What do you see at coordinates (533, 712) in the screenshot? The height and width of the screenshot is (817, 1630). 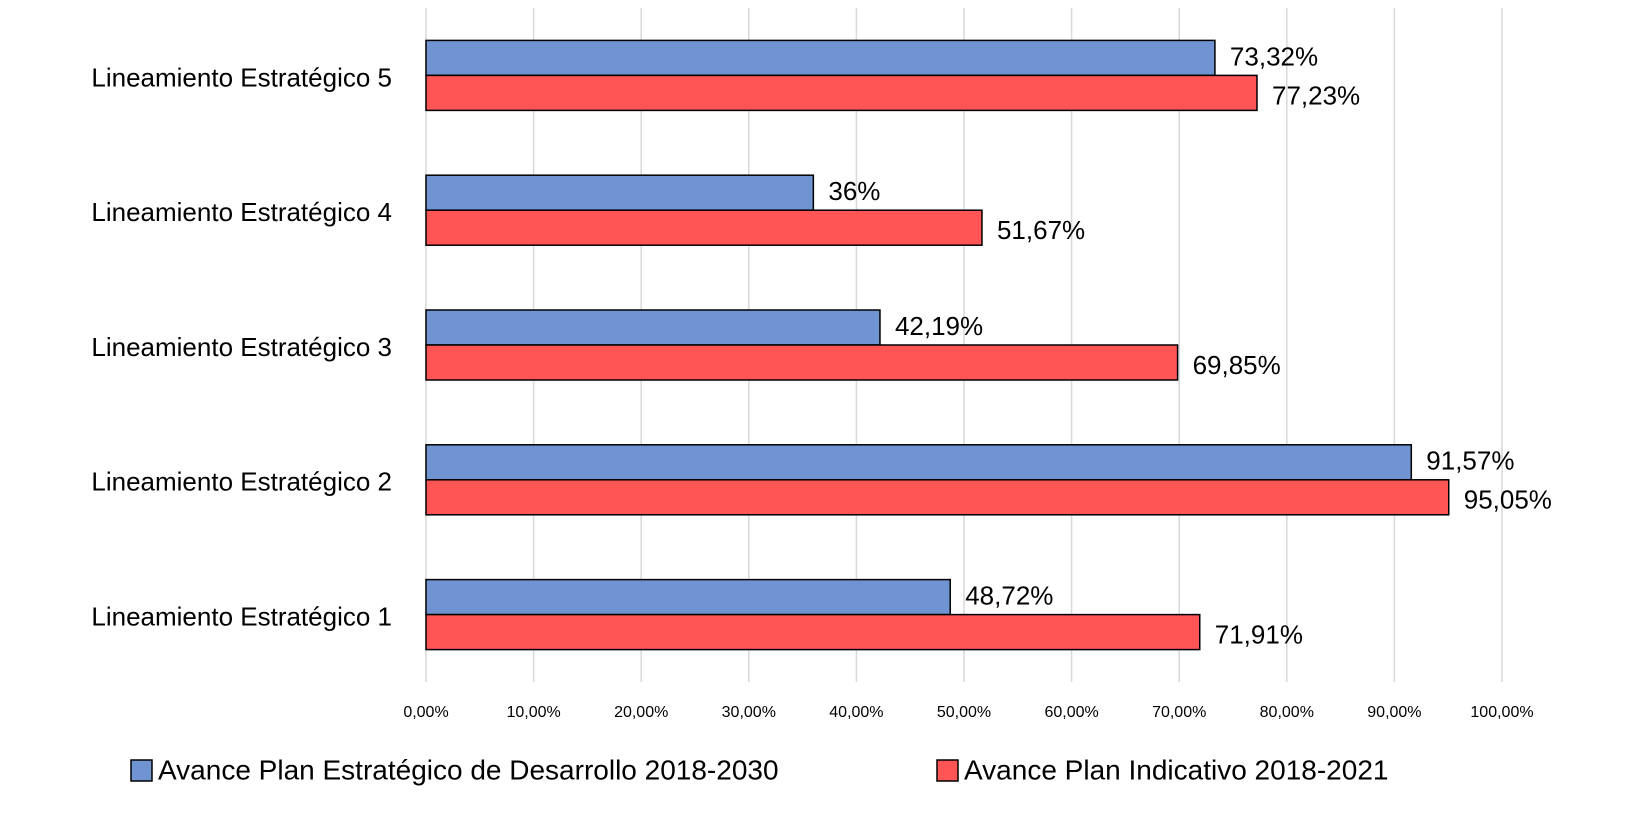 I see `x-tick-label: 10,00%` at bounding box center [533, 712].